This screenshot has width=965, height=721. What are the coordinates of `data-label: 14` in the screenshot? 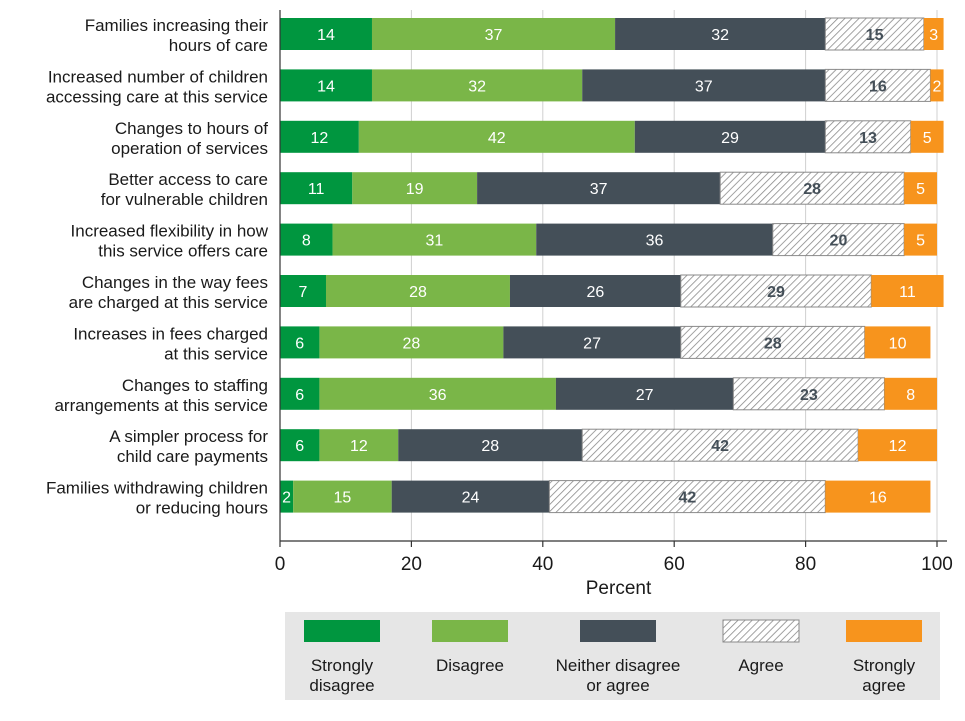 It's located at (326, 86).